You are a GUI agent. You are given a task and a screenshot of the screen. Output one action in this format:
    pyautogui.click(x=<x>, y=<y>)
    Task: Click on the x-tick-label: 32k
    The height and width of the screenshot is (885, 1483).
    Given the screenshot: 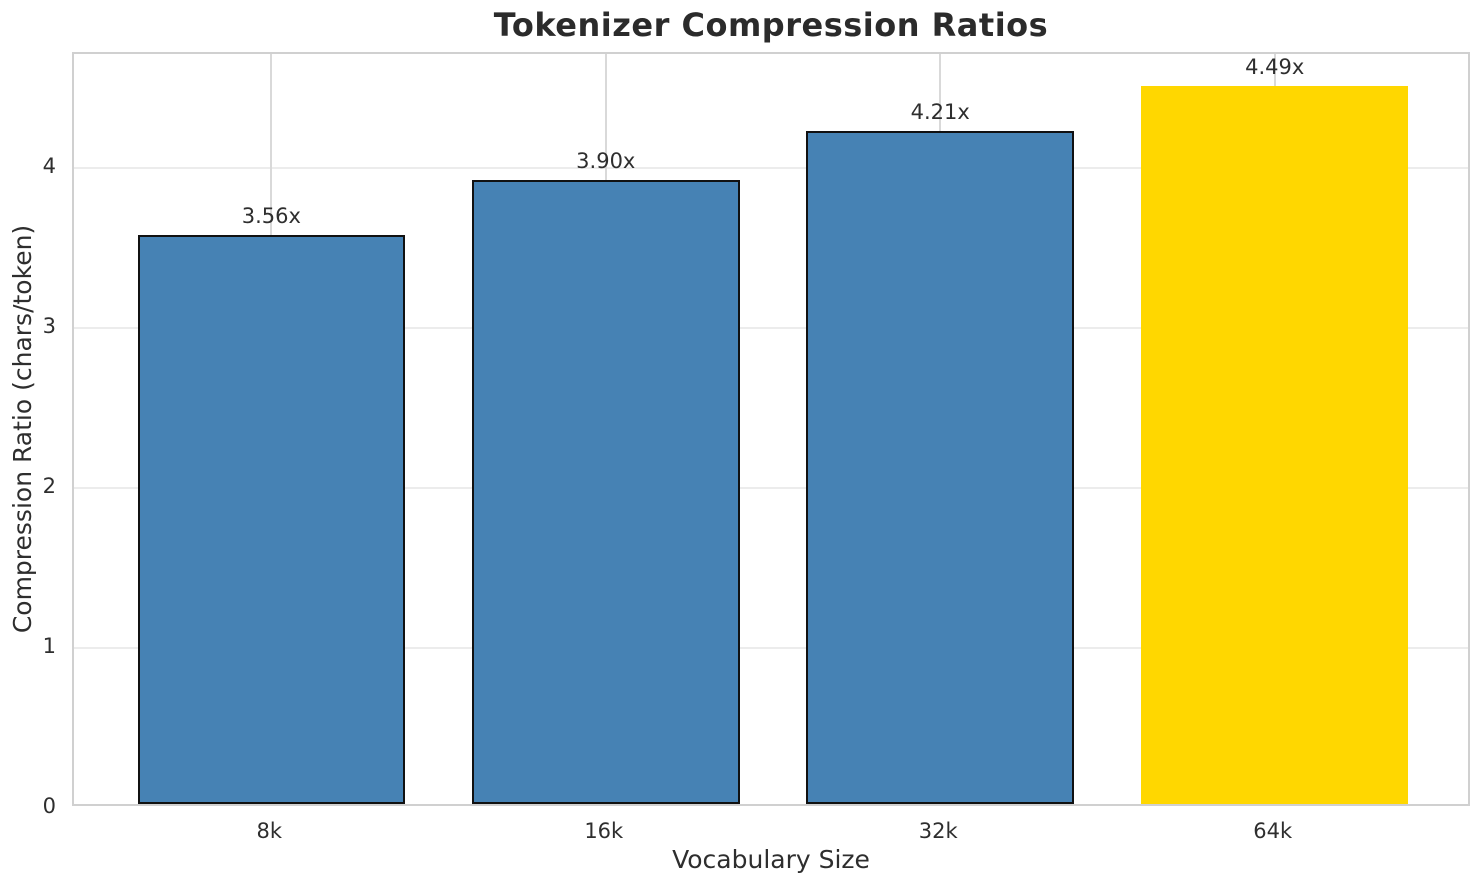 What is the action you would take?
    pyautogui.click(x=938, y=831)
    